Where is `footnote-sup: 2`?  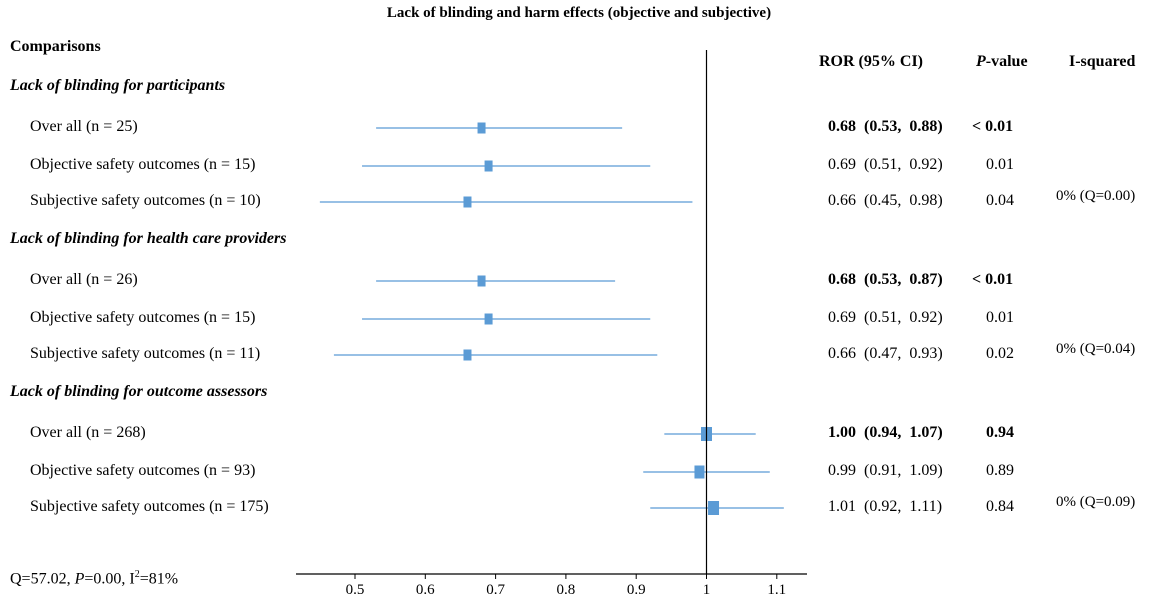
footnote-sup: 2 is located at coordinates (137, 574).